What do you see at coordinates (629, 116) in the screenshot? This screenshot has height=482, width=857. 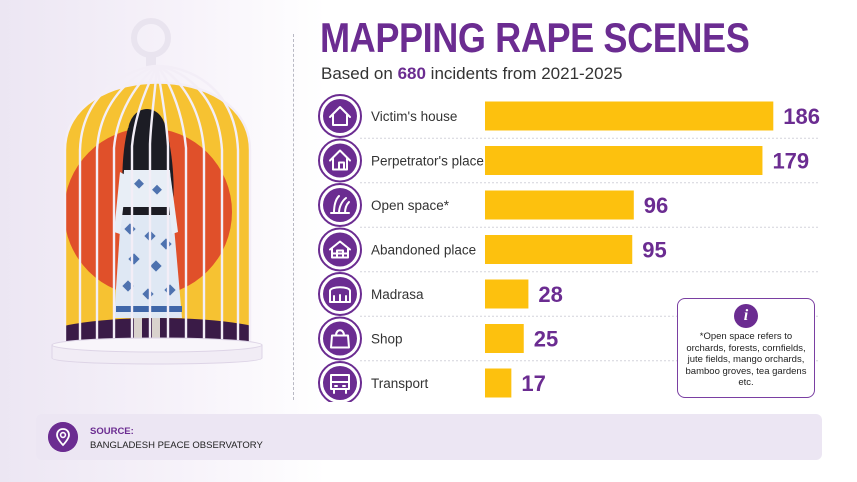 I see `bar-victim-s-house` at bounding box center [629, 116].